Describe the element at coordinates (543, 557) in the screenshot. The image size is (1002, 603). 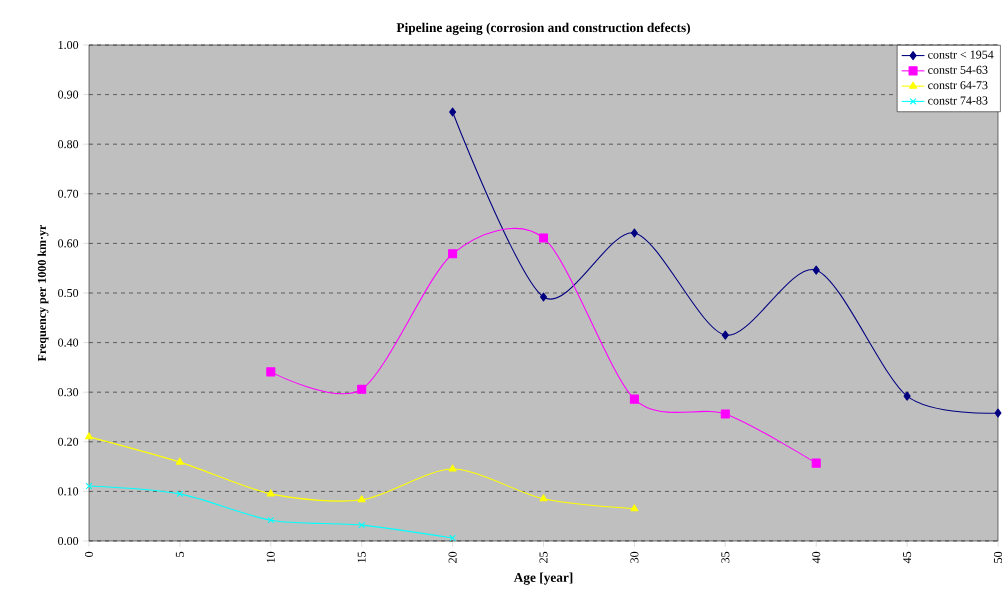
I see `x-tick-label: 25` at that location.